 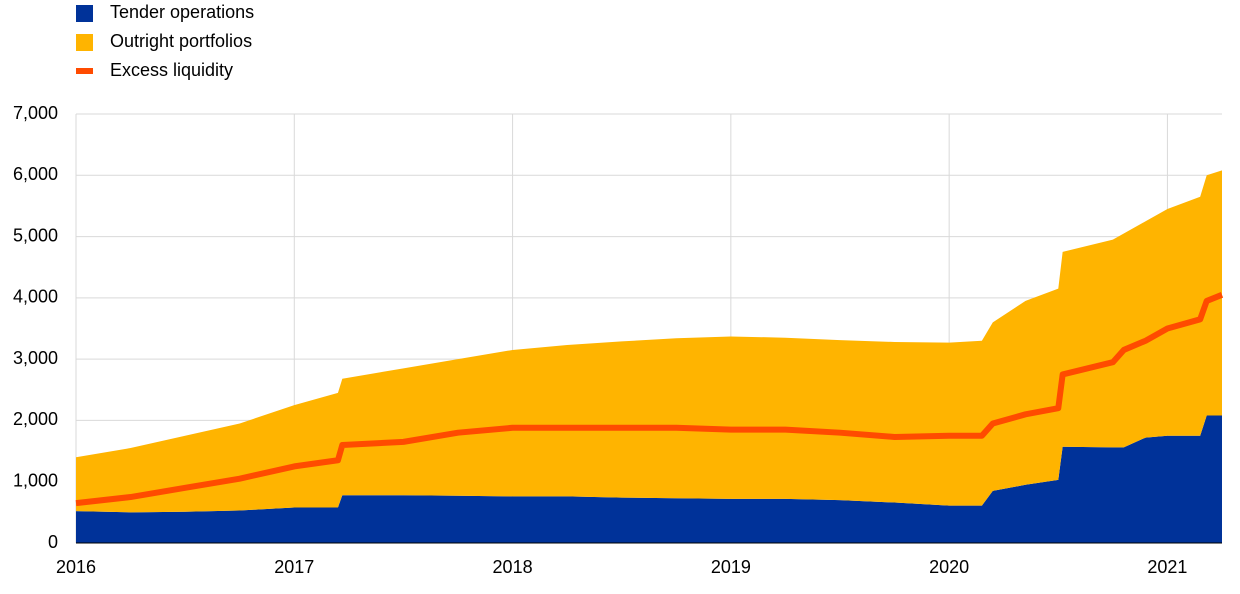 What do you see at coordinates (35, 297) in the screenshot?
I see `y-tick-label: 4,000` at bounding box center [35, 297].